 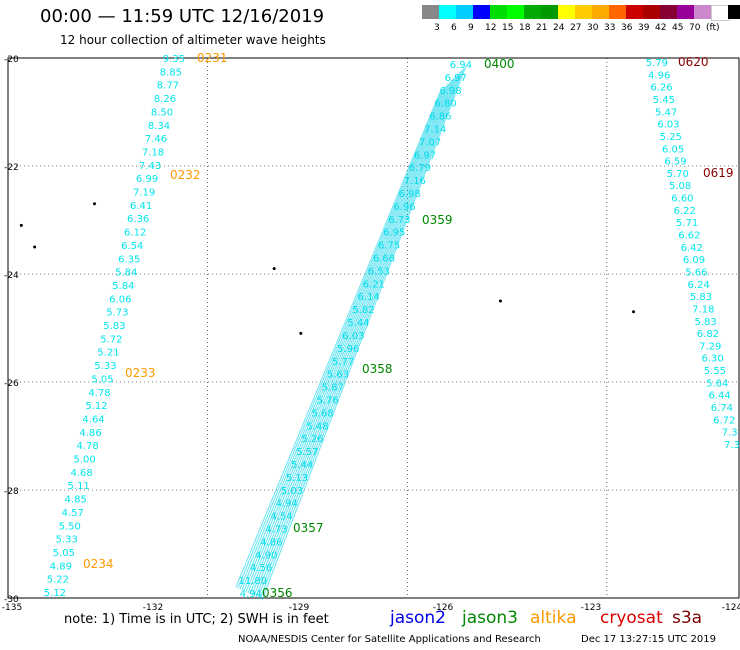 What do you see at coordinates (713, 28) in the screenshot?
I see `legend-label: (ft)` at bounding box center [713, 28].